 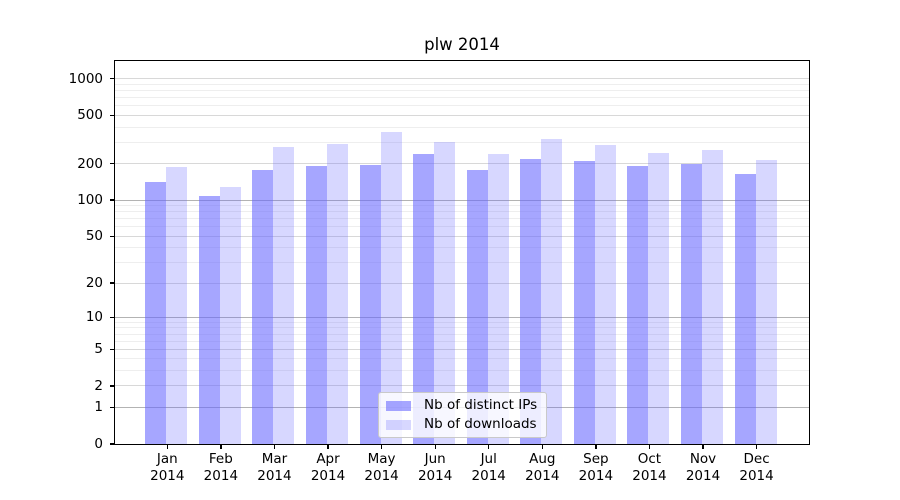 I want to click on x-tick-month: Jul, so click(x=488, y=459).